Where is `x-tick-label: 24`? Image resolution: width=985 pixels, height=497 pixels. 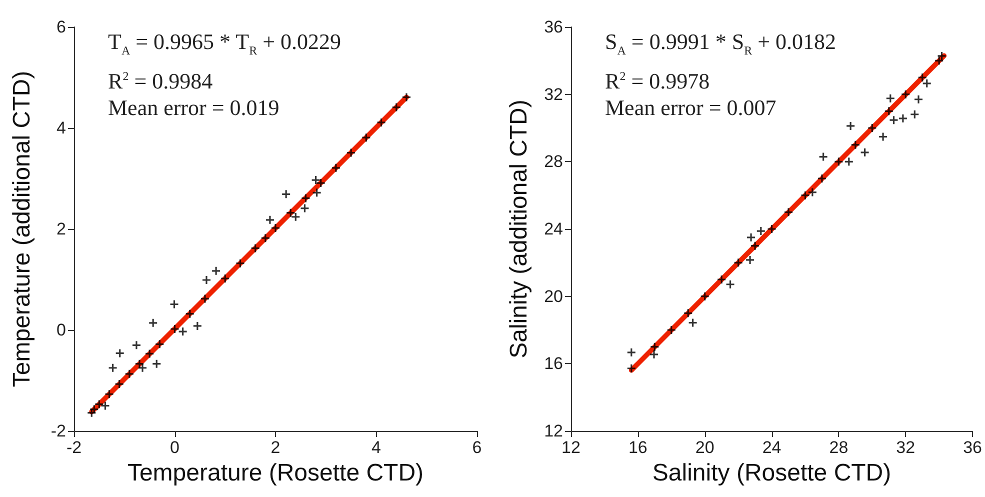
x-tick-label: 24 is located at coordinates (772, 447).